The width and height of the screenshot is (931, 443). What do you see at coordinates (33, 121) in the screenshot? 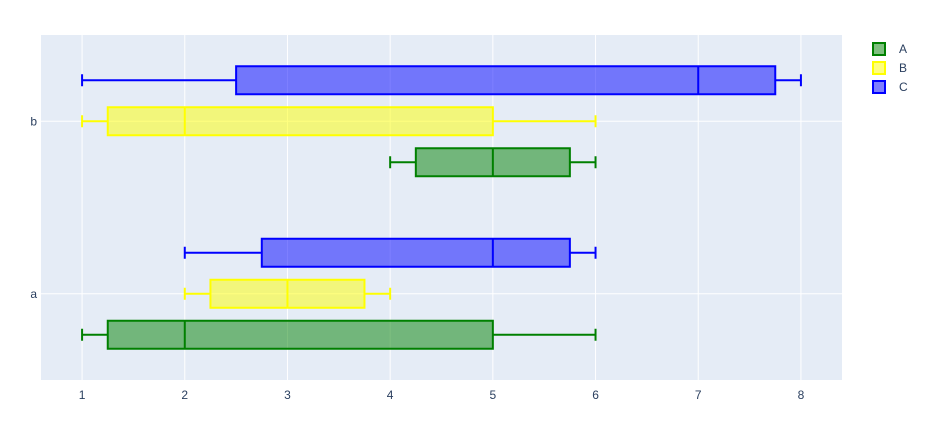
I see `y-tick-label: b` at bounding box center [33, 121].